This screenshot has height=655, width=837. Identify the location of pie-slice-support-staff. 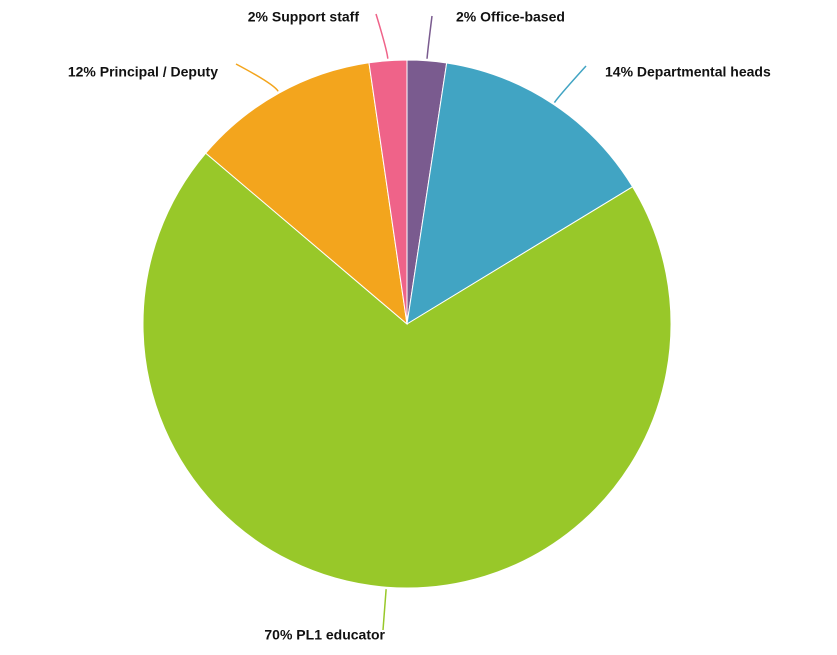
(388, 192).